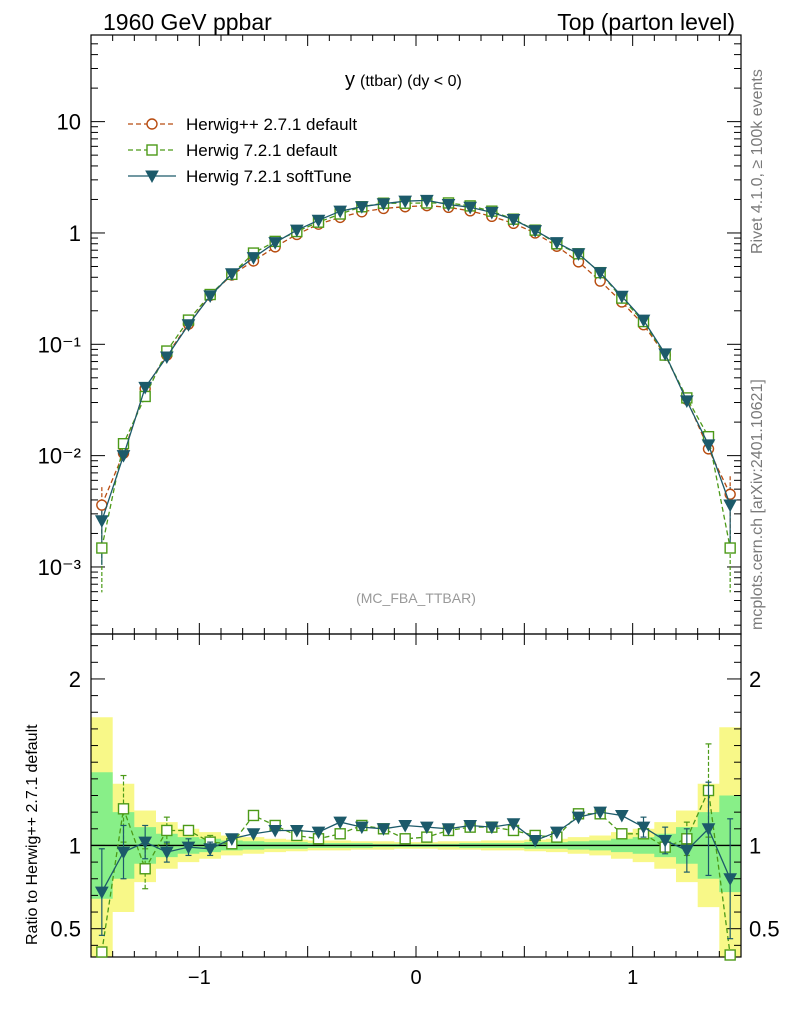 This screenshot has width=786, height=1024. I want to click on ratio-axis-label: Ratio to Herwig++ 2.7.1 default, so click(32, 834).